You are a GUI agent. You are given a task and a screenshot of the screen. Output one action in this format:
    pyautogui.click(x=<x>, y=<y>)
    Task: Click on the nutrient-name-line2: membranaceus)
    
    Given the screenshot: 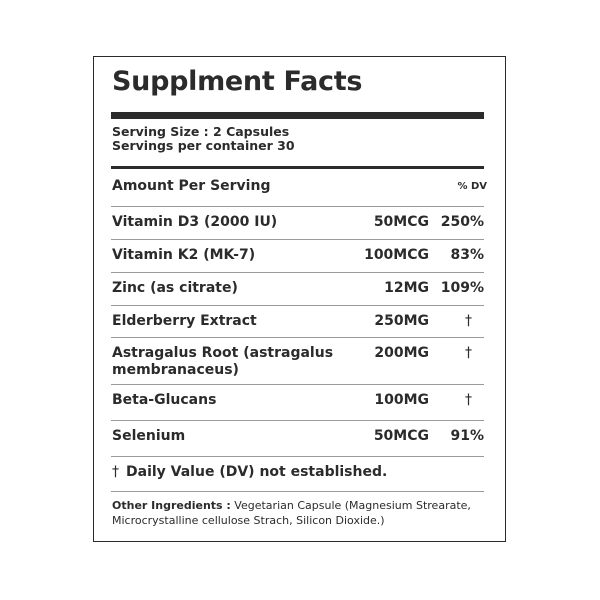 What is the action you would take?
    pyautogui.click(x=175, y=370)
    